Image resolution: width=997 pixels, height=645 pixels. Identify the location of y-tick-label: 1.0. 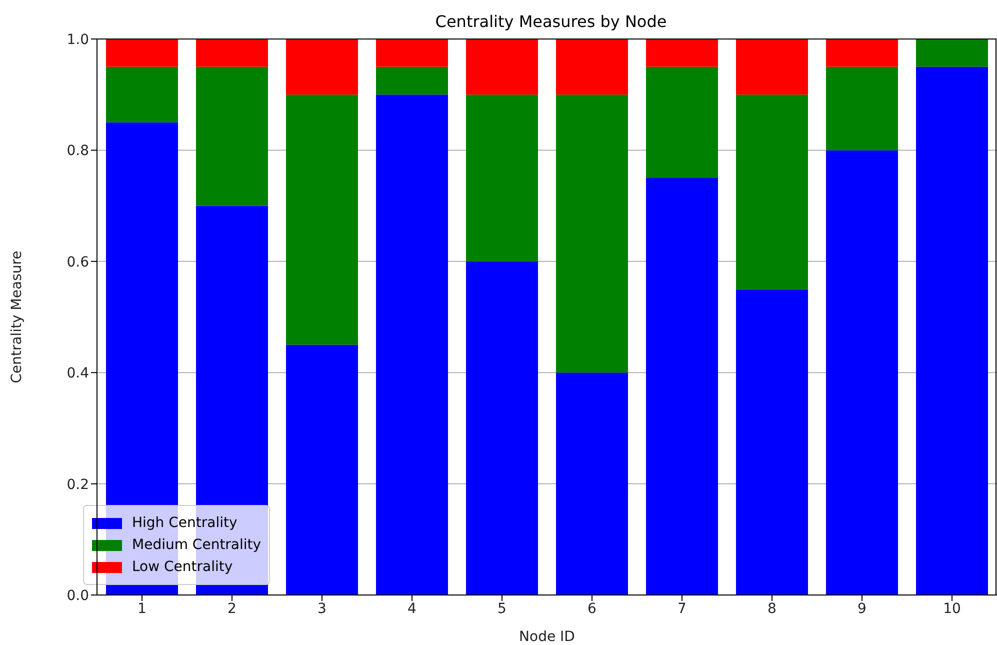
(77, 40).